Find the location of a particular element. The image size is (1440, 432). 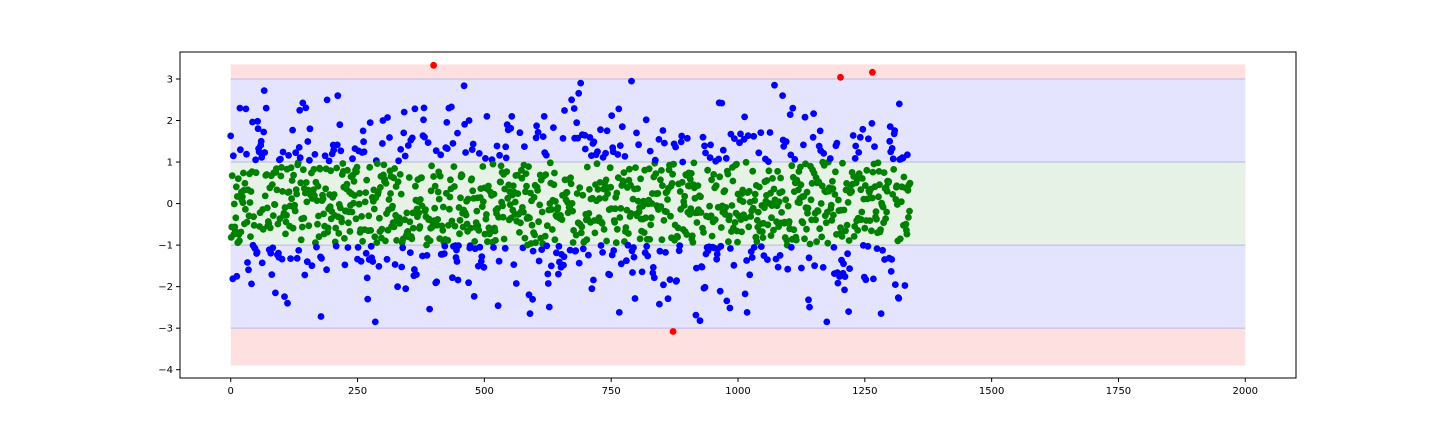

x-tick-label: 2000 is located at coordinates (1245, 391).